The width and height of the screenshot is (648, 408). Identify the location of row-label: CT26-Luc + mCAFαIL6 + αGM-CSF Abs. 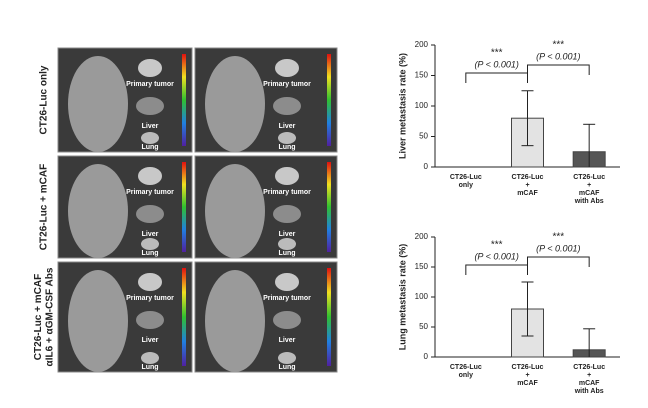
(44, 316).